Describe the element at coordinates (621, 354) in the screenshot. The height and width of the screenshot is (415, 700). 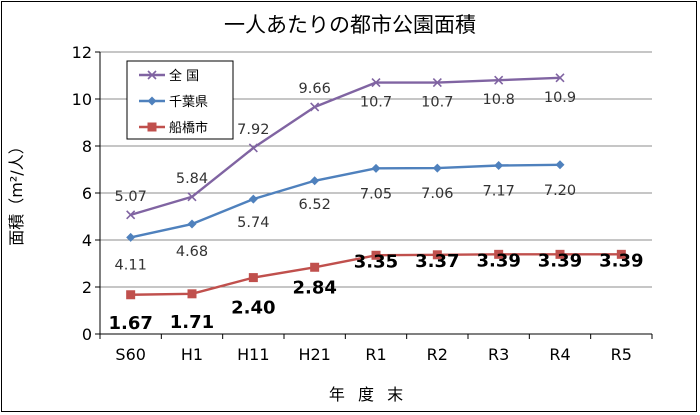
I see `x-tick-label: R5` at that location.